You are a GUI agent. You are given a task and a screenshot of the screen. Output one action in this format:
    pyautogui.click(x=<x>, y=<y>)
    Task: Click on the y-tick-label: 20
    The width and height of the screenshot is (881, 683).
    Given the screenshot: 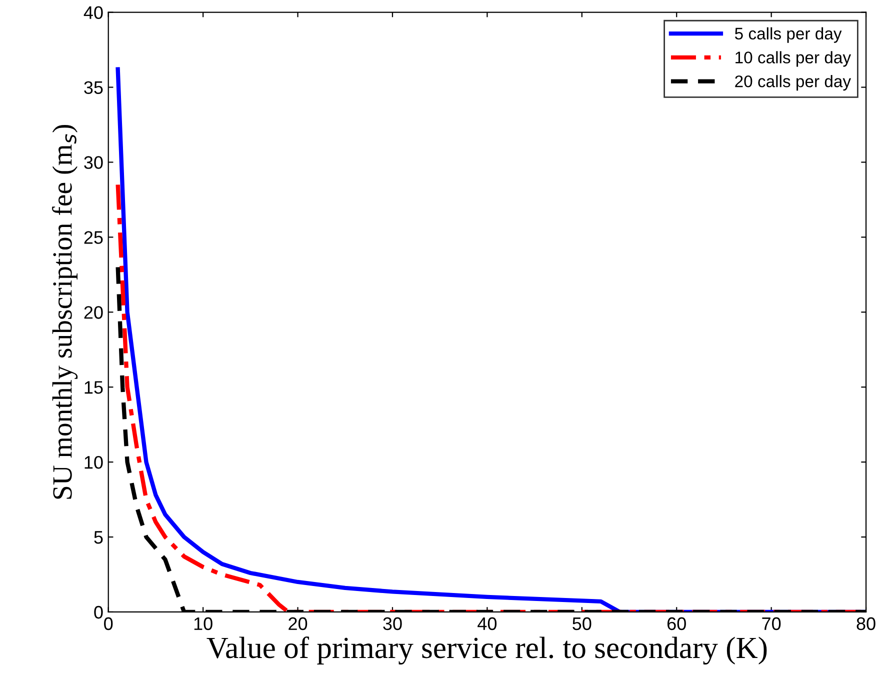 What is the action you would take?
    pyautogui.click(x=93, y=312)
    